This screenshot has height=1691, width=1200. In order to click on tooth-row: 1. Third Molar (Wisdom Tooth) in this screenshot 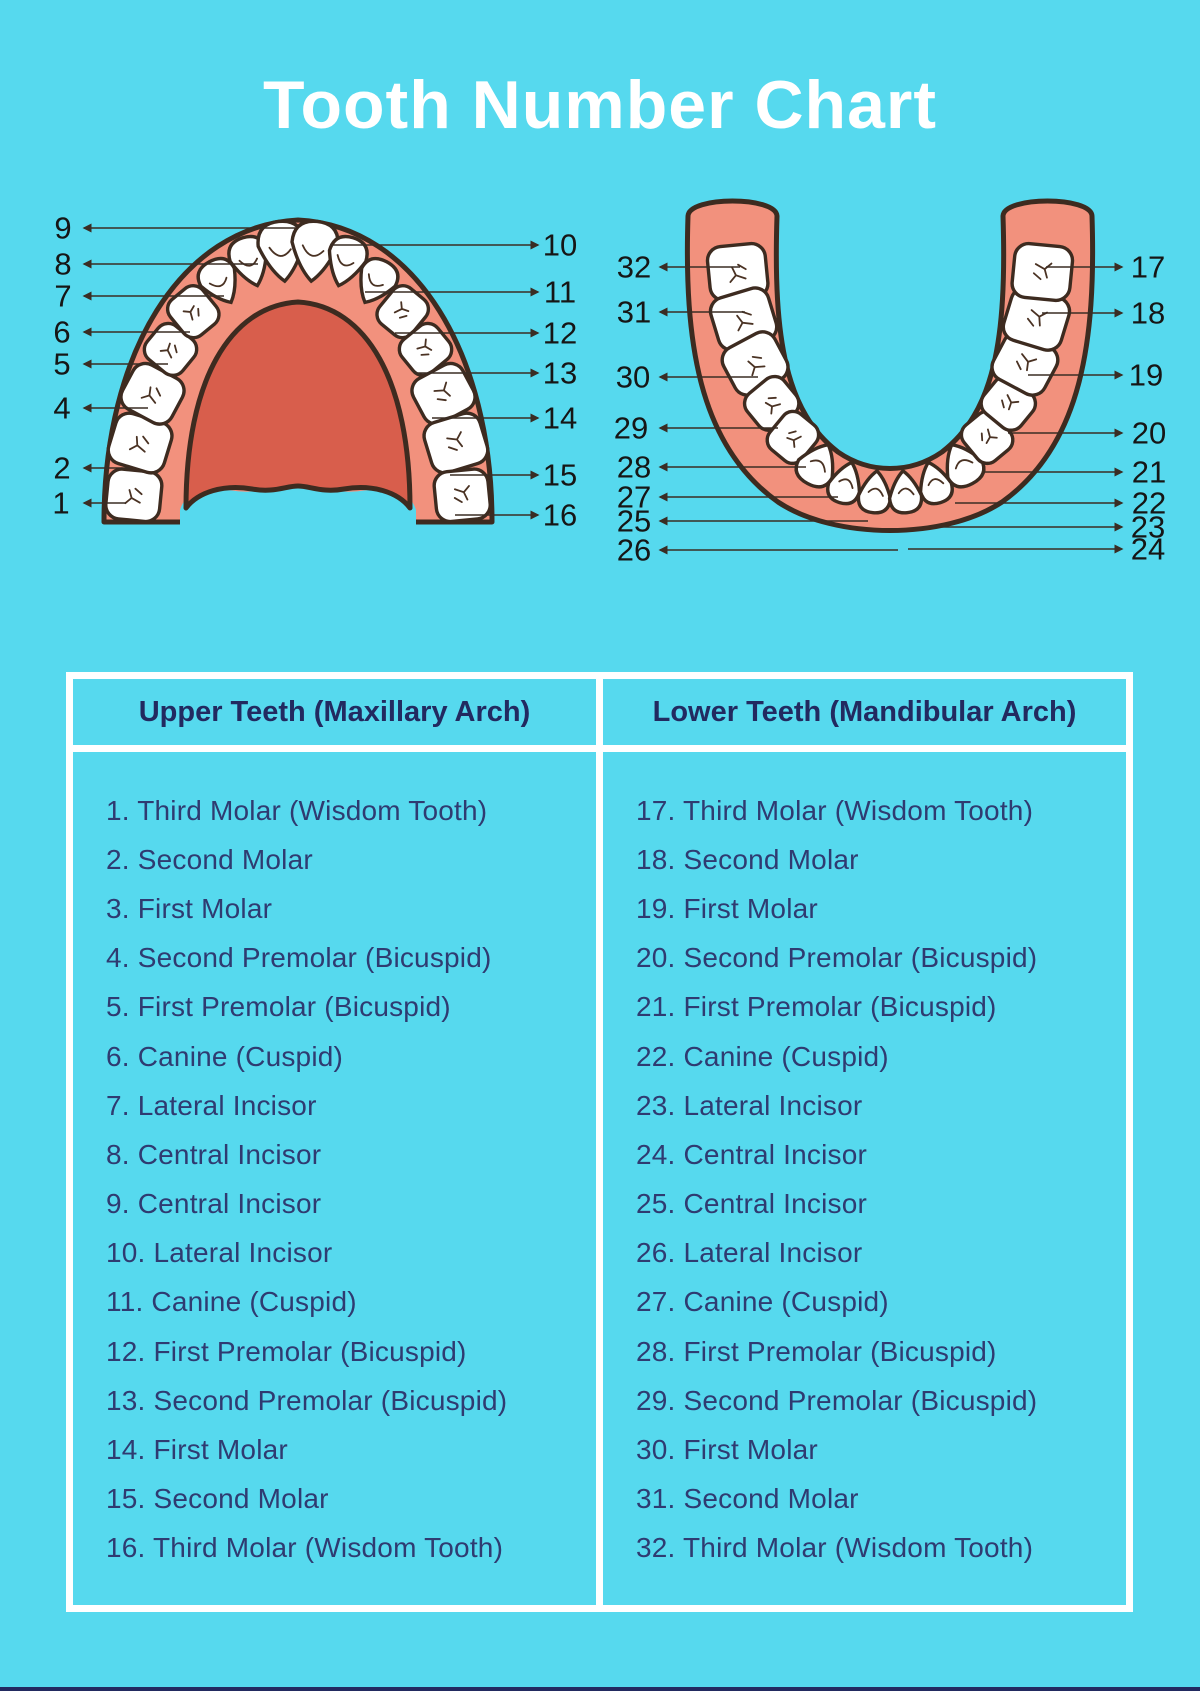, I will do `click(297, 810)`.